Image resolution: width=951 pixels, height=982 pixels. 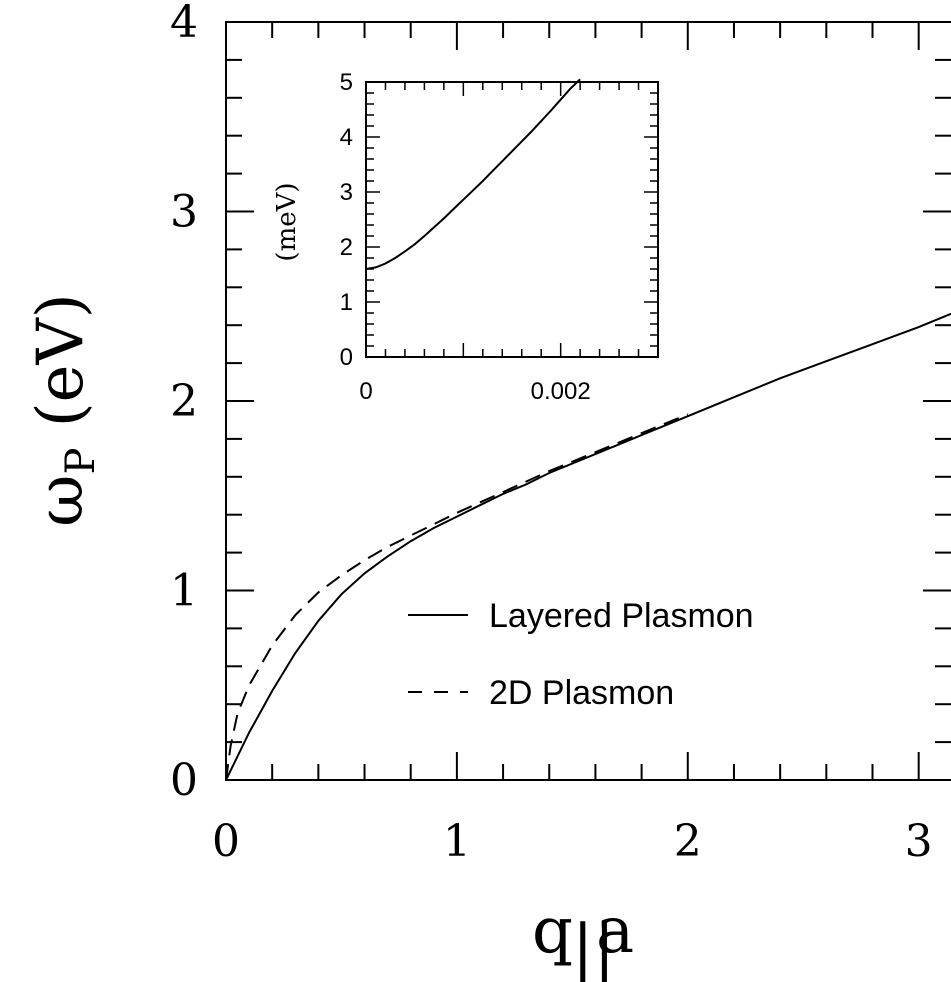 What do you see at coordinates (346, 247) in the screenshot?
I see `inset-y-tick-label: 2` at bounding box center [346, 247].